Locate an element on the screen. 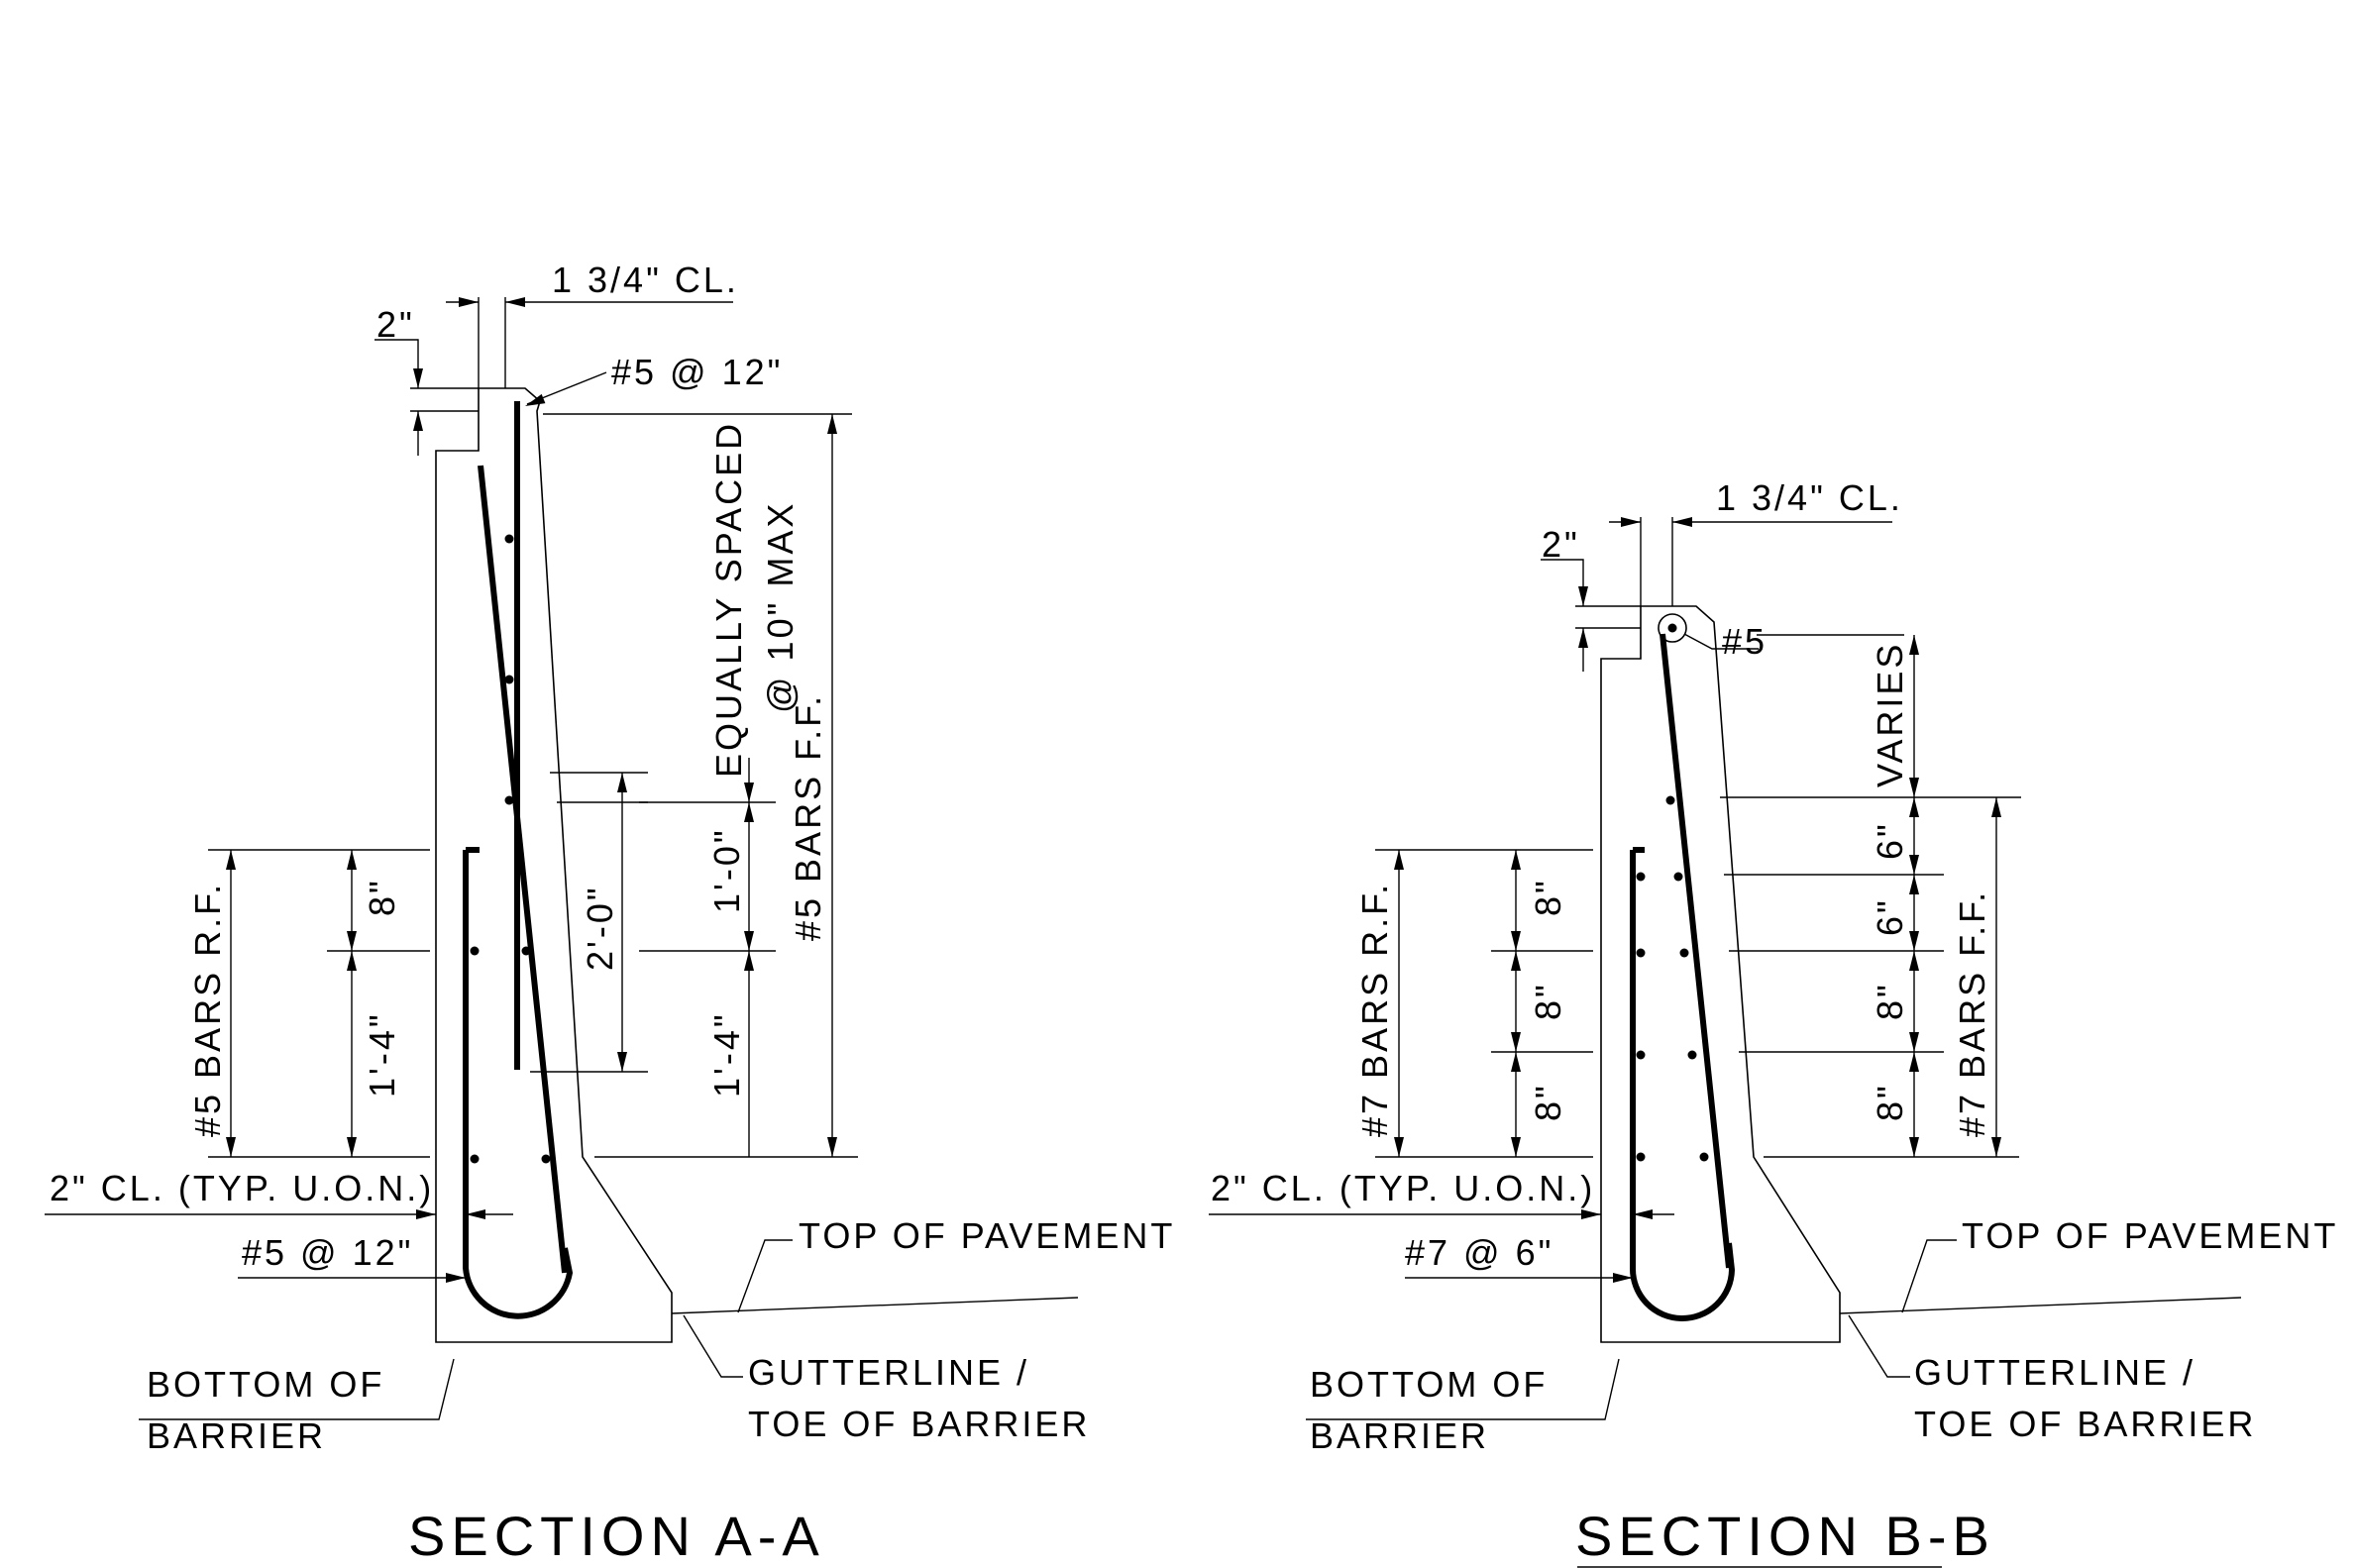 This screenshot has height=1568, width=2356. bottom-of-barrier-2-b: BARRIER is located at coordinates (1399, 1436).